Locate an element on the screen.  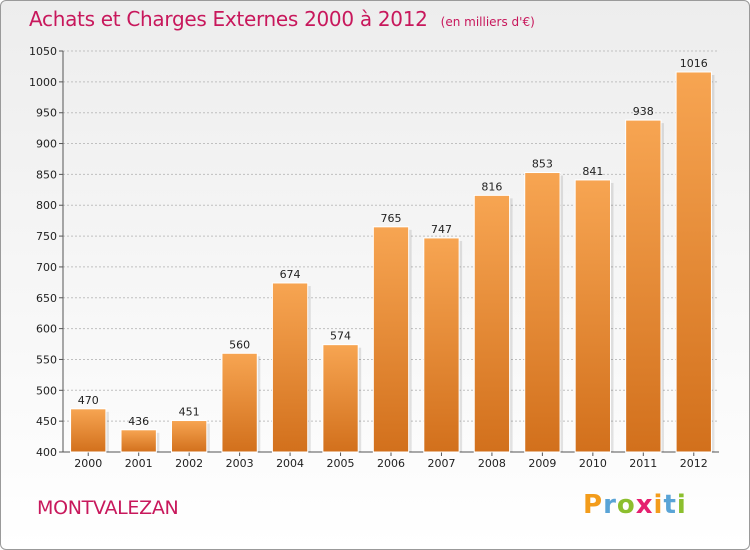
x-tick-label: 2003 is located at coordinates (240, 463).